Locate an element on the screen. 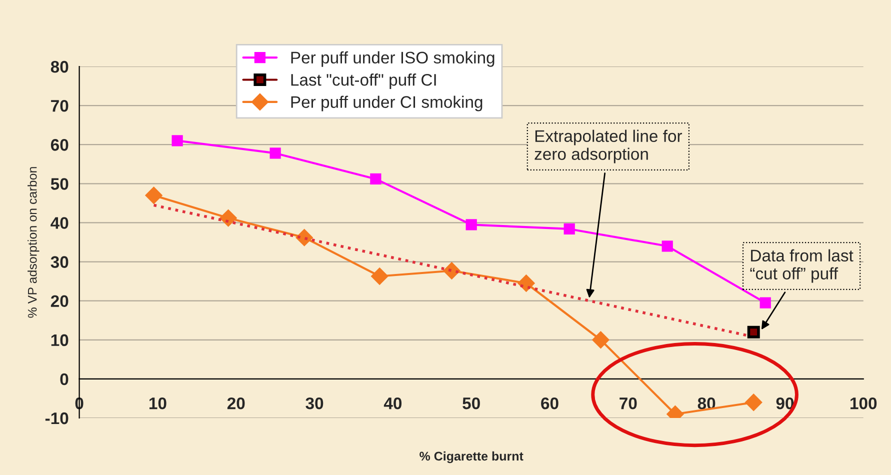  annotation: Data from last “cut off” puff is located at coordinates (802, 266).